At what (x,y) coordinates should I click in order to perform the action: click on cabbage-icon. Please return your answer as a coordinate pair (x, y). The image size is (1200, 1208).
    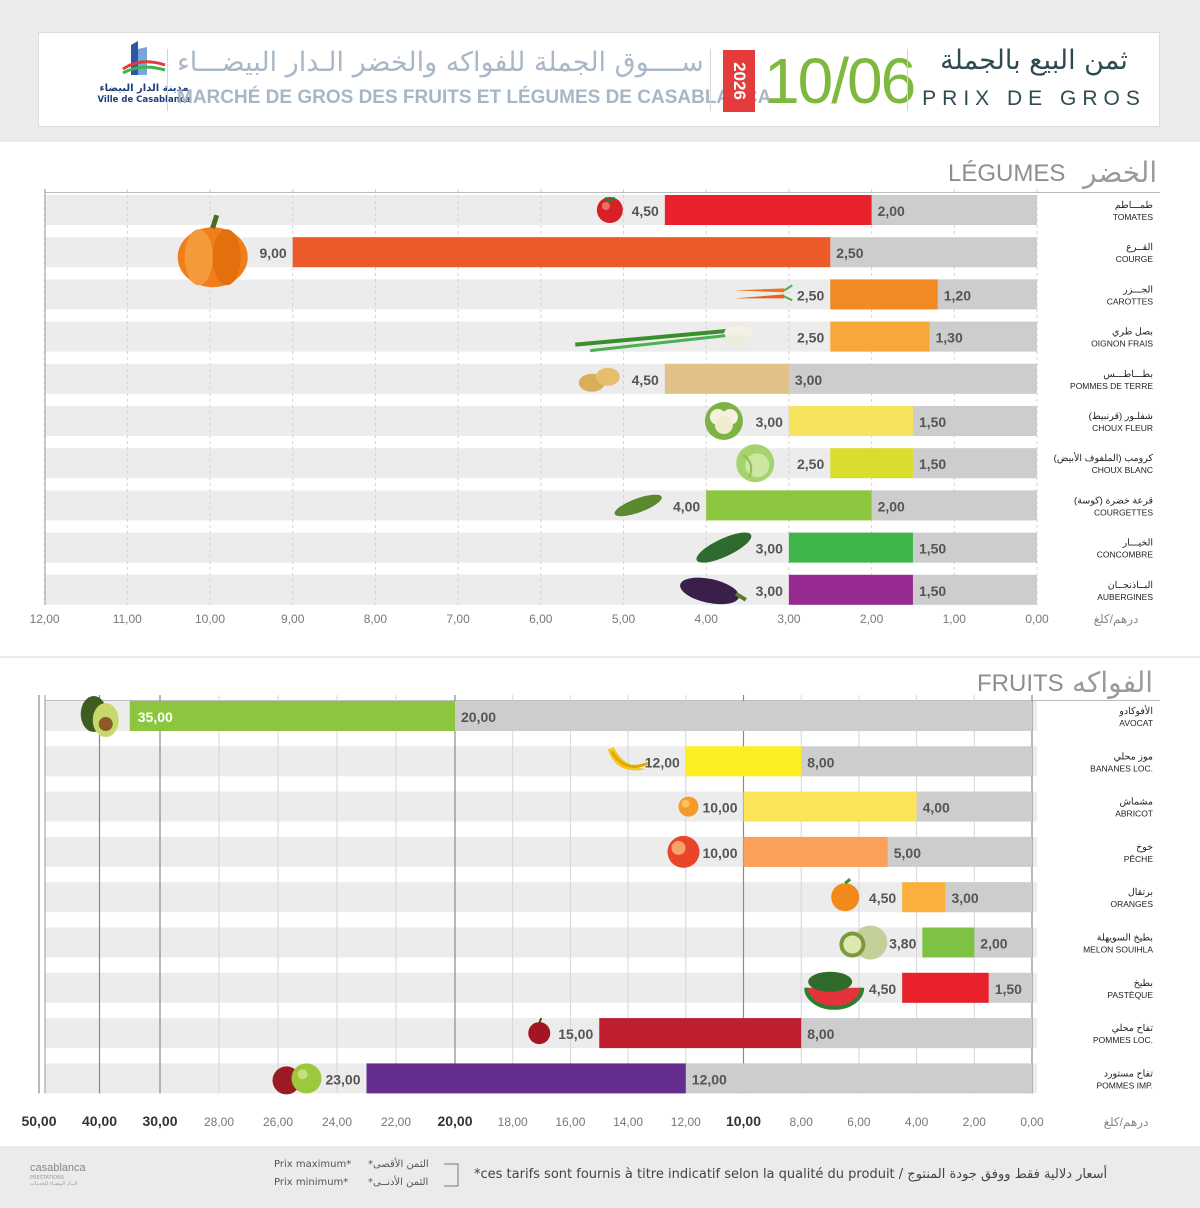
    Looking at the image, I should click on (755, 463).